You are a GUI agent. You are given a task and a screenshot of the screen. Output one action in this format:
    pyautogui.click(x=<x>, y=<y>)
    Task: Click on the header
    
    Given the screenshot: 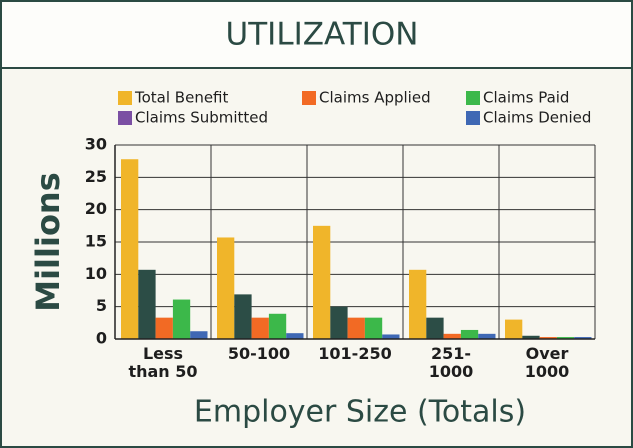 What is the action you would take?
    pyautogui.click(x=316, y=35)
    